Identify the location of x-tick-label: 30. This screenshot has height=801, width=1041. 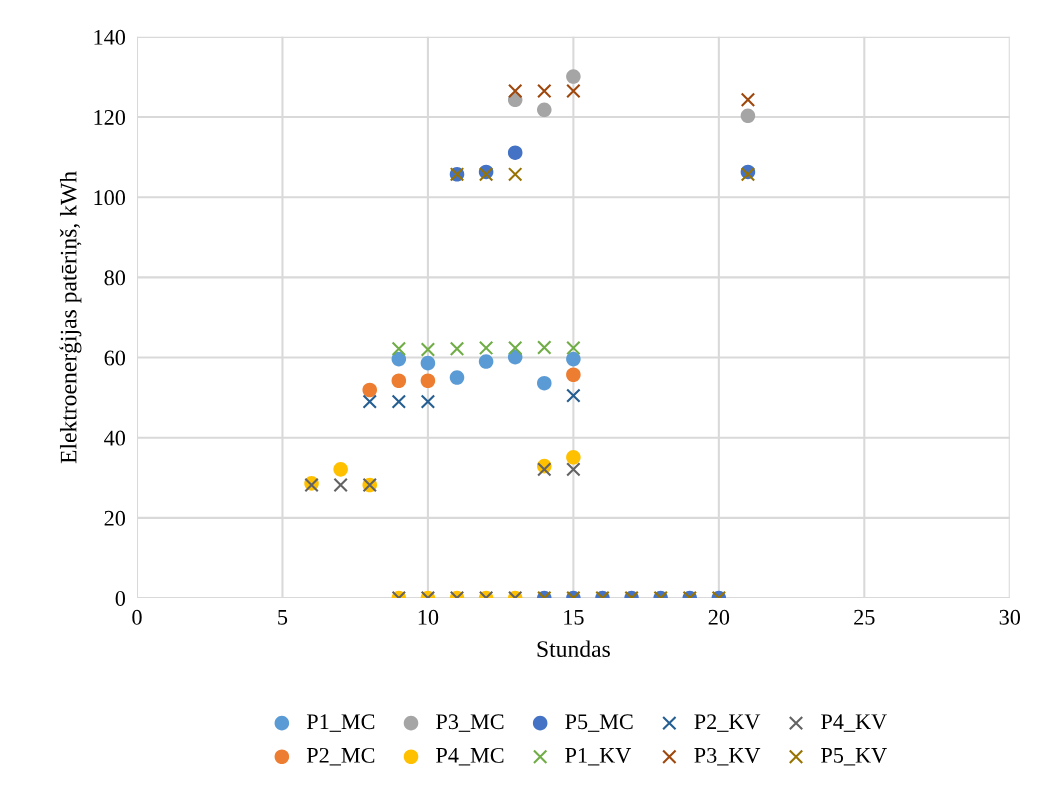
(1010, 617).